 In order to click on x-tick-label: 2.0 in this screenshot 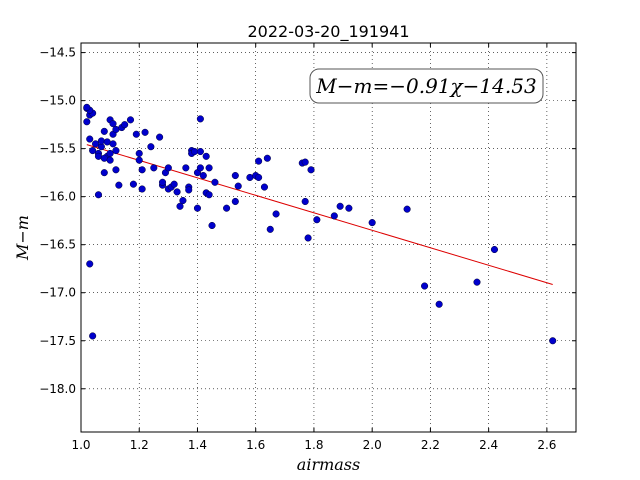, I will do `click(372, 445)`.